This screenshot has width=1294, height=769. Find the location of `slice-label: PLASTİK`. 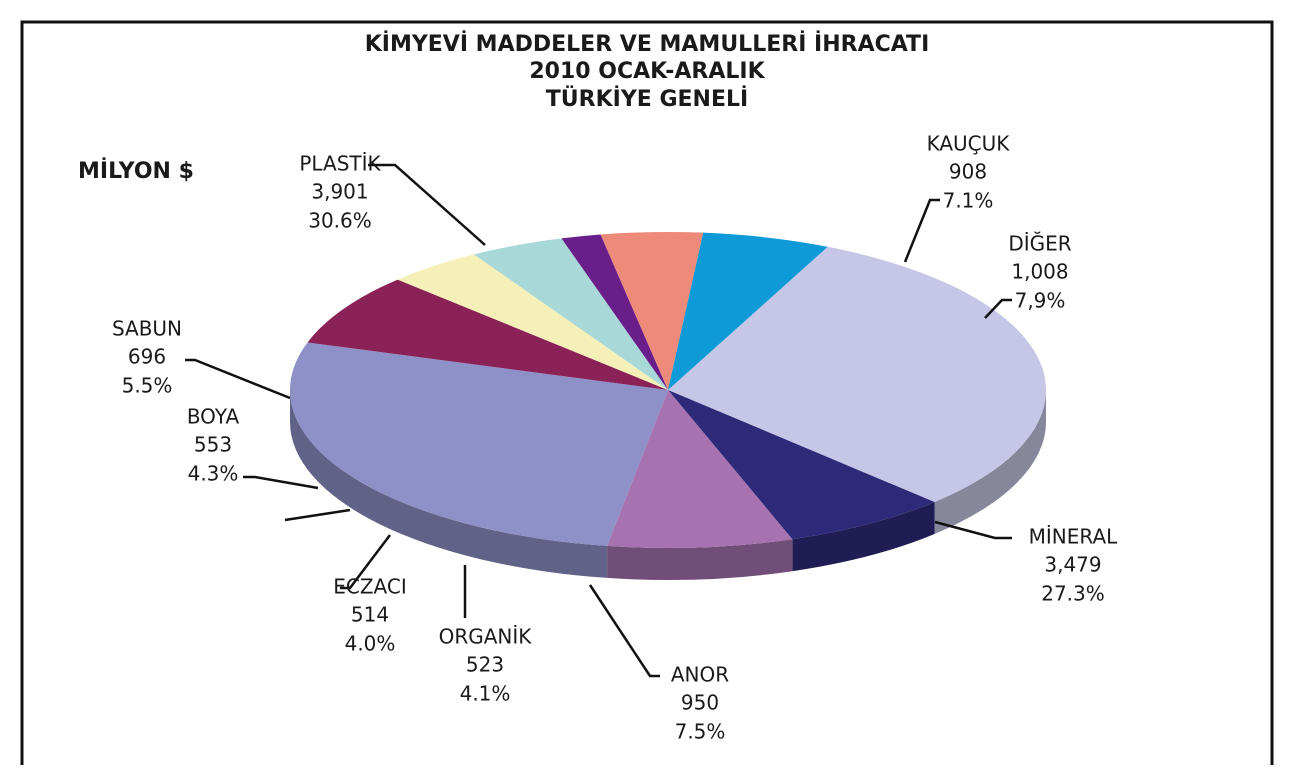

slice-label: PLASTİK is located at coordinates (340, 164).